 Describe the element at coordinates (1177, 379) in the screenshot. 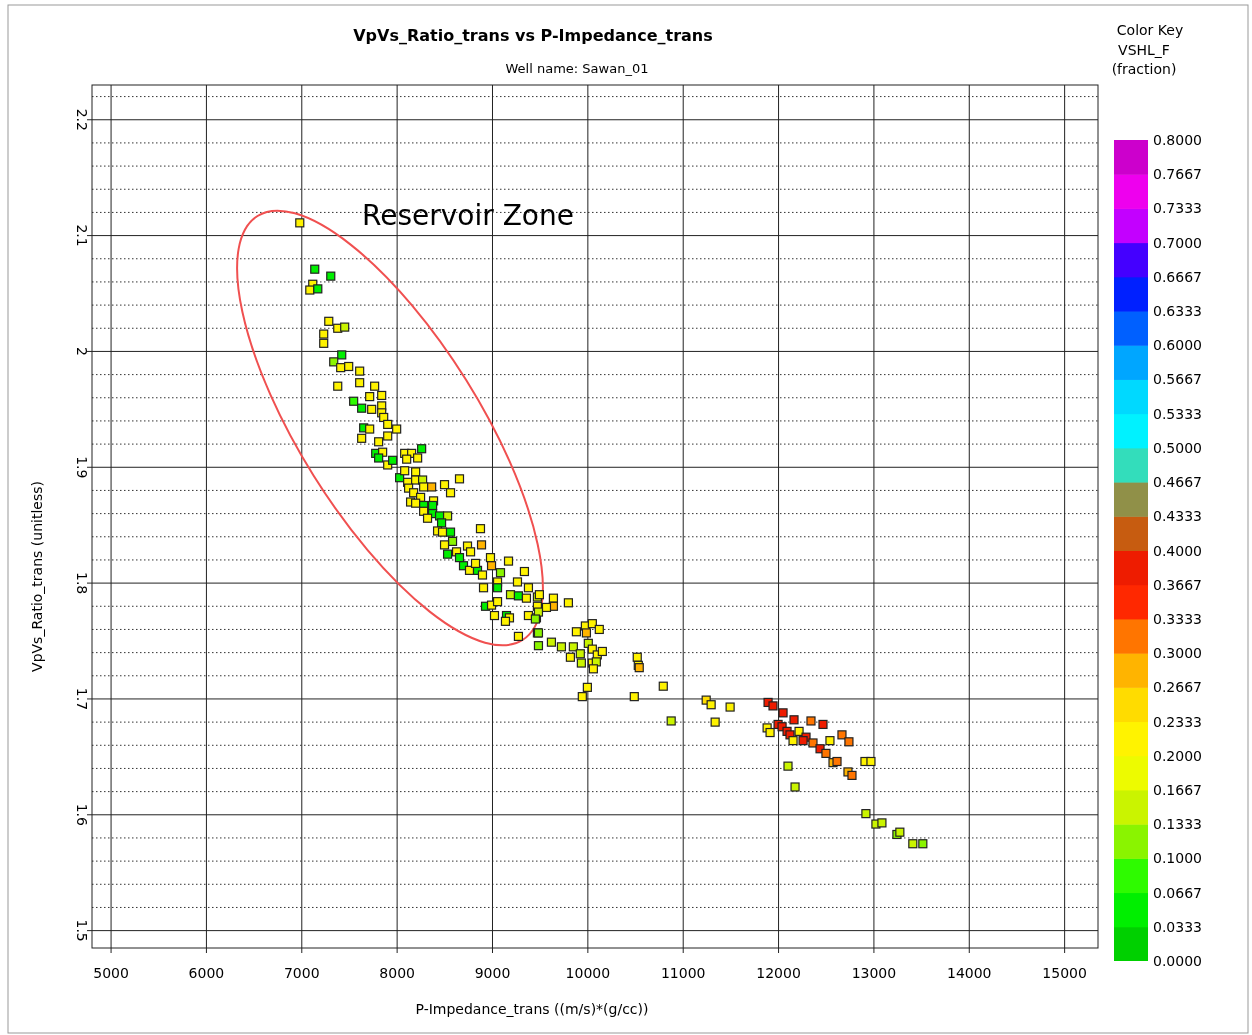

I see `color-bar-label: 0.5667` at that location.